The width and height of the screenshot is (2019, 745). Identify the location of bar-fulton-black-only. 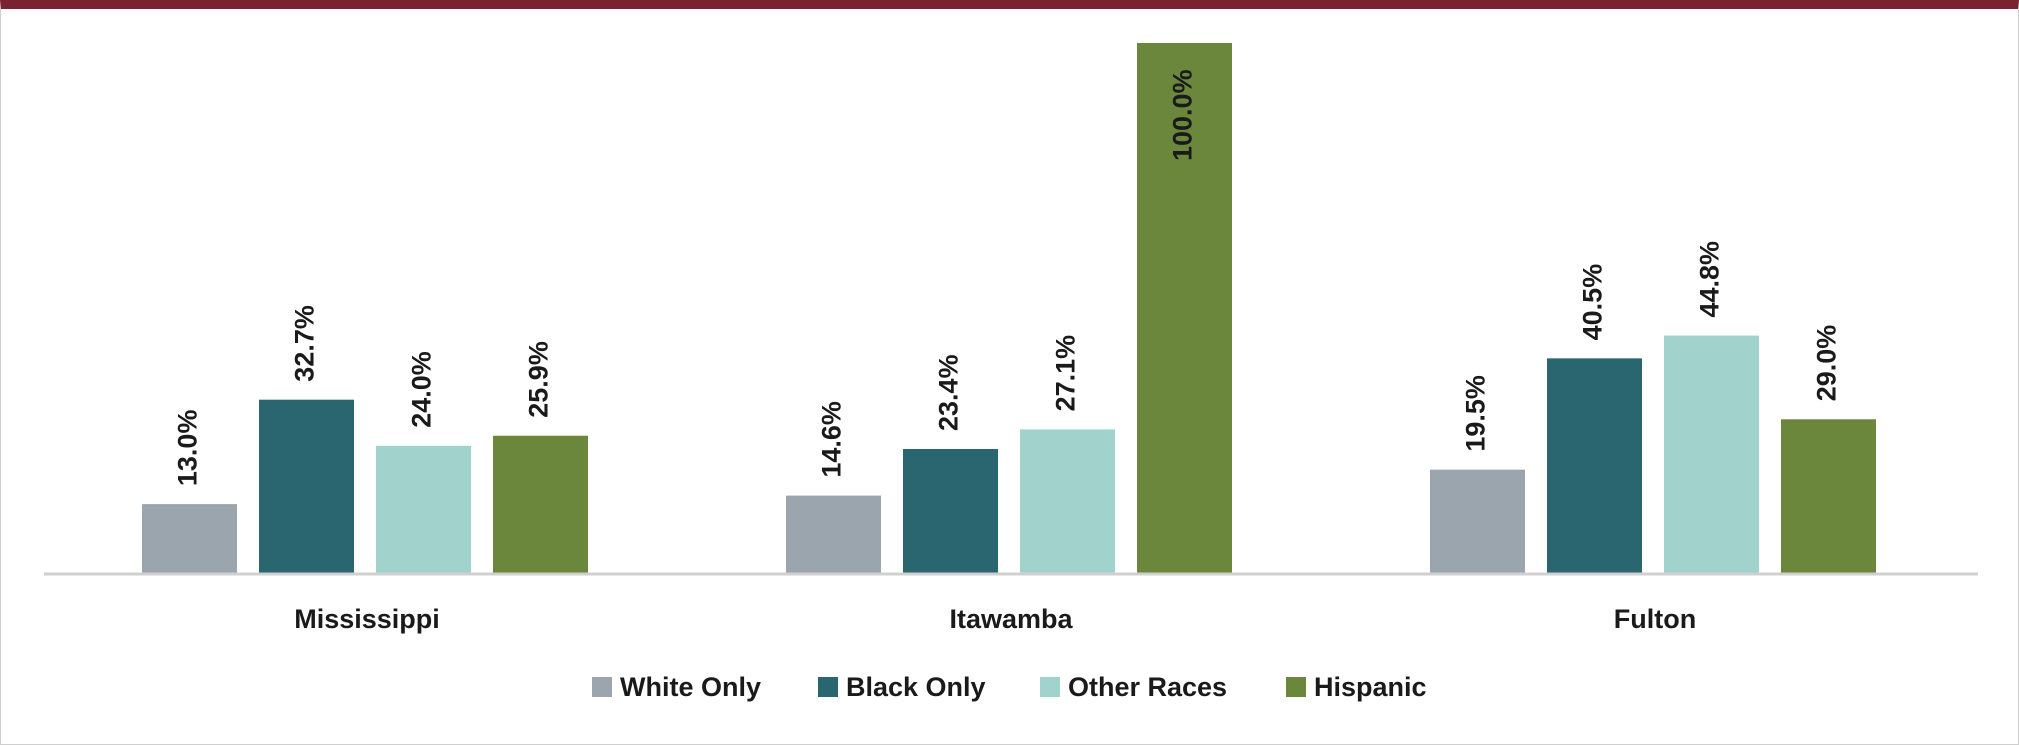
(1594, 465).